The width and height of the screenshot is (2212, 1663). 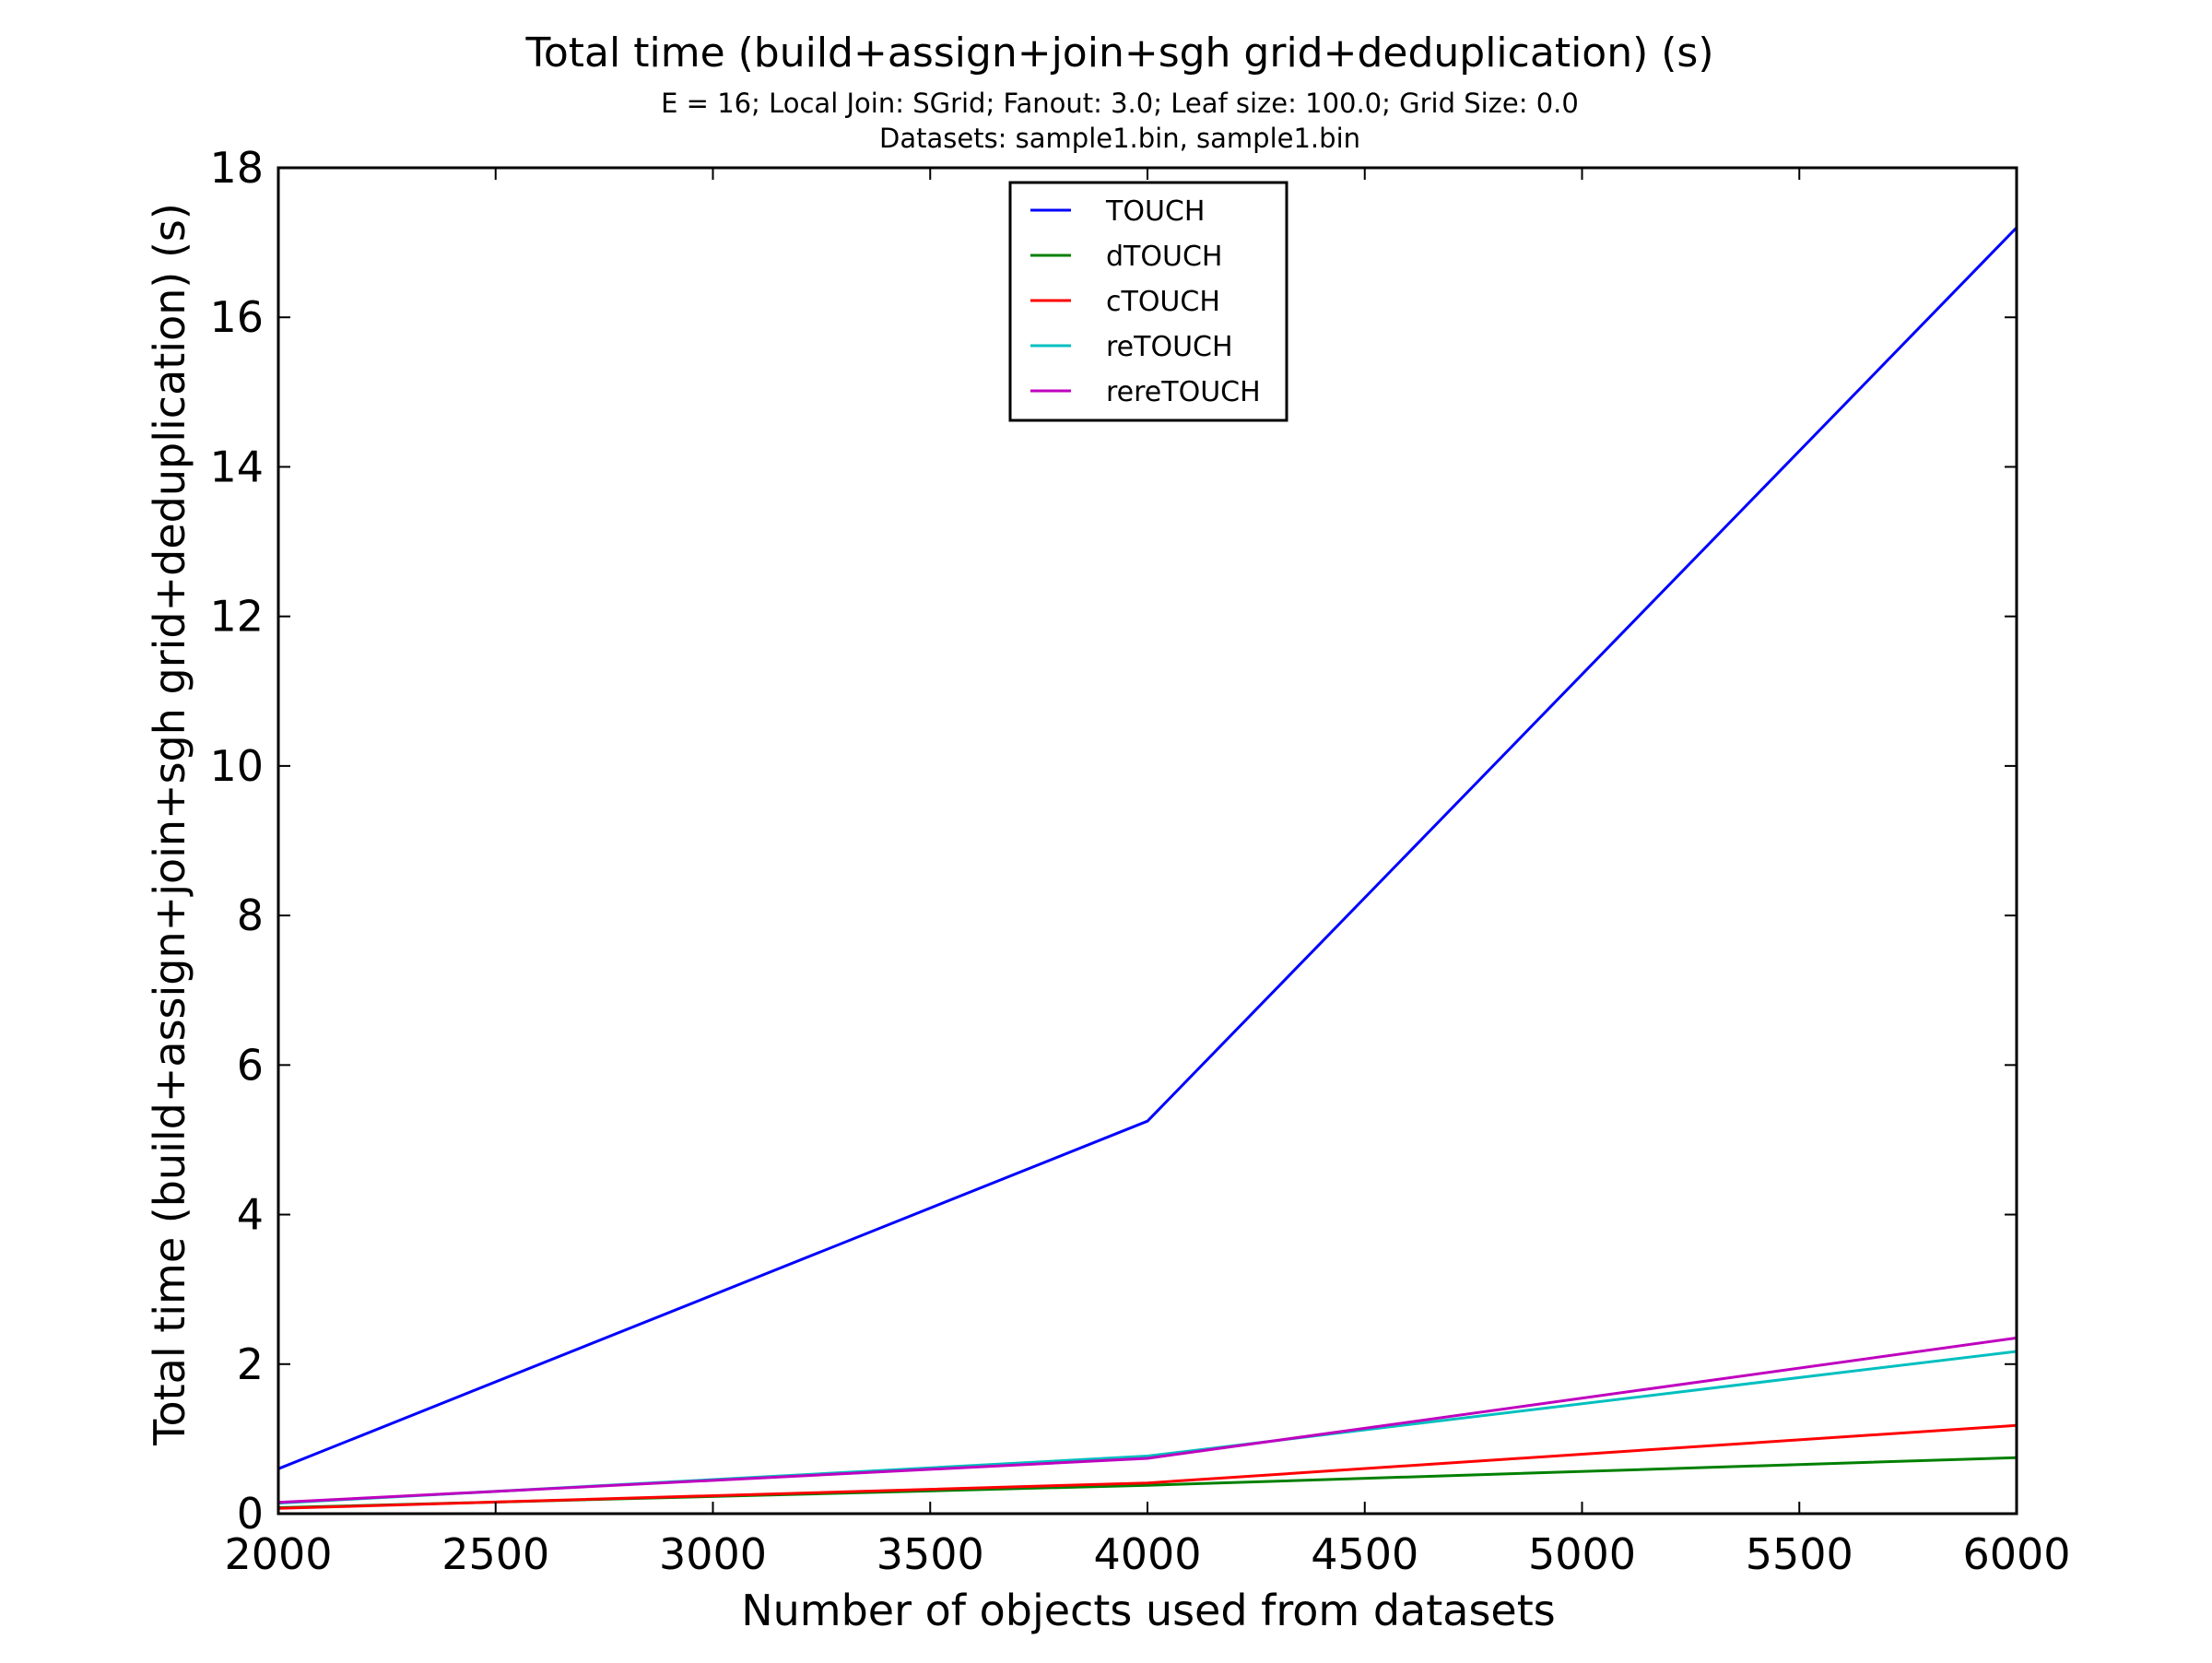 What do you see at coordinates (236, 168) in the screenshot?
I see `y-tick-label: 18` at bounding box center [236, 168].